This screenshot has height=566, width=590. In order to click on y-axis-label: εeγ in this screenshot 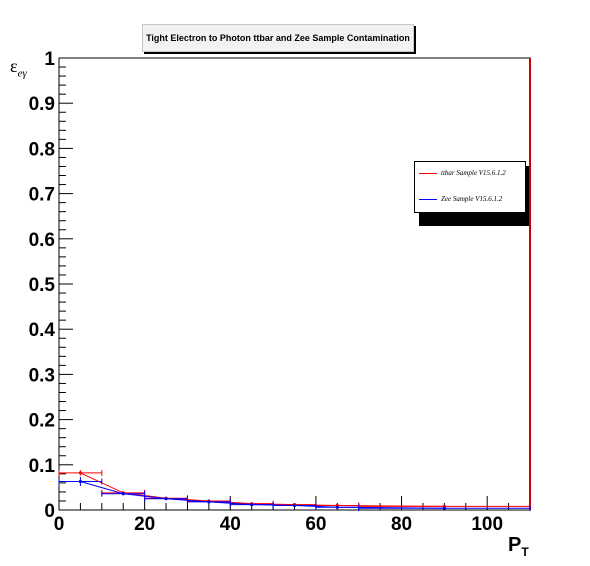, I will do `click(18, 68)`.